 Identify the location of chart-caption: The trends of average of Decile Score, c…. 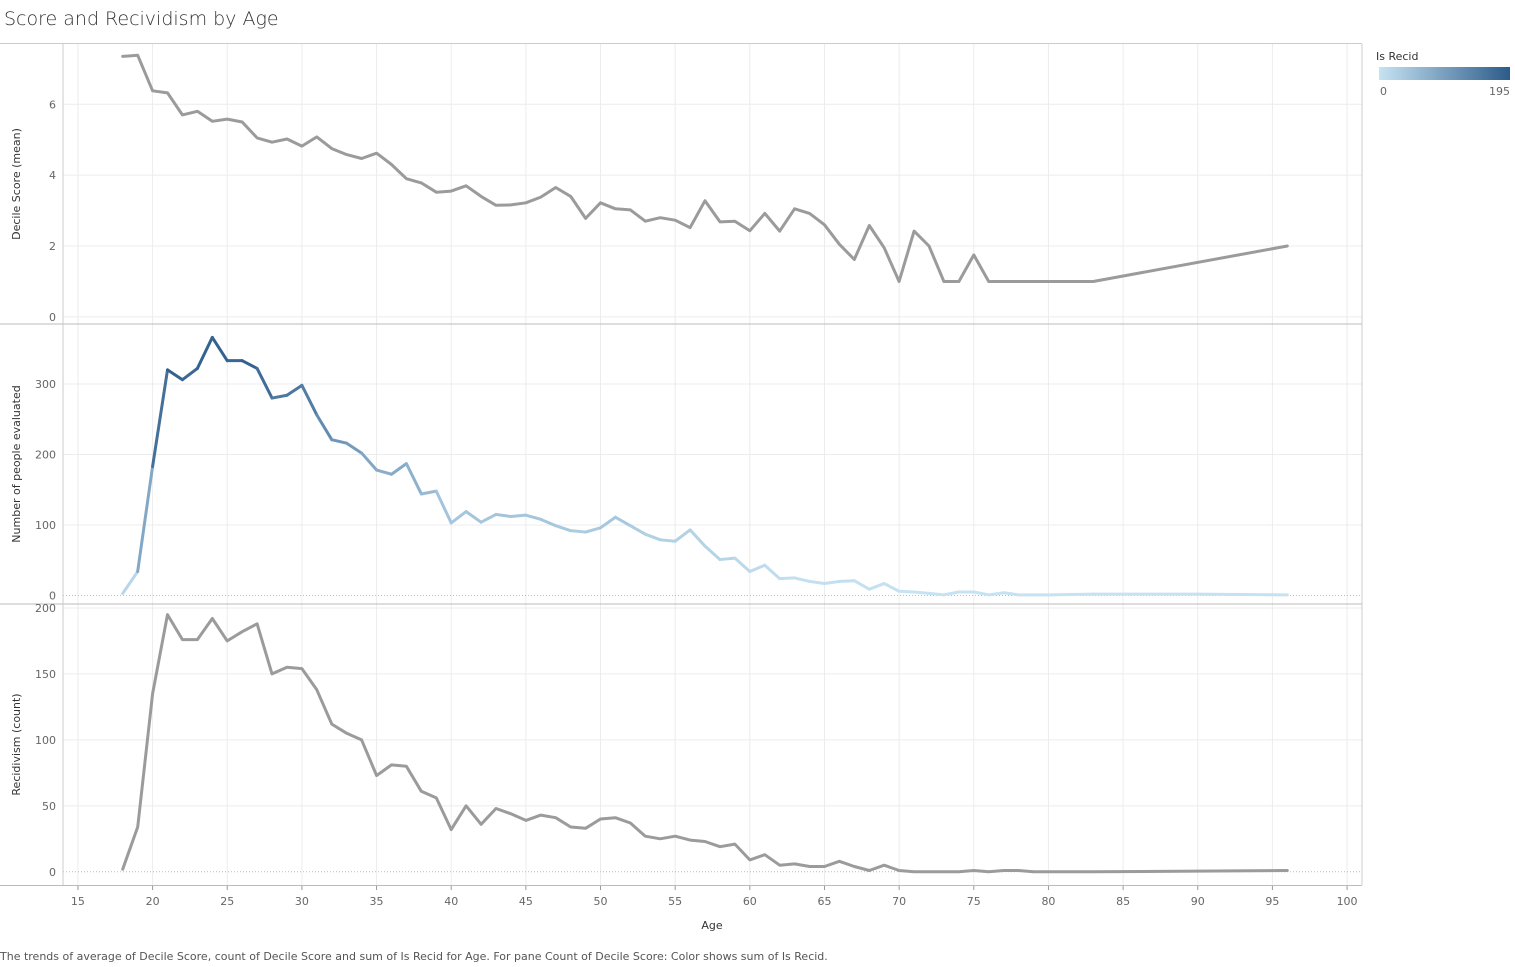
(414, 956).